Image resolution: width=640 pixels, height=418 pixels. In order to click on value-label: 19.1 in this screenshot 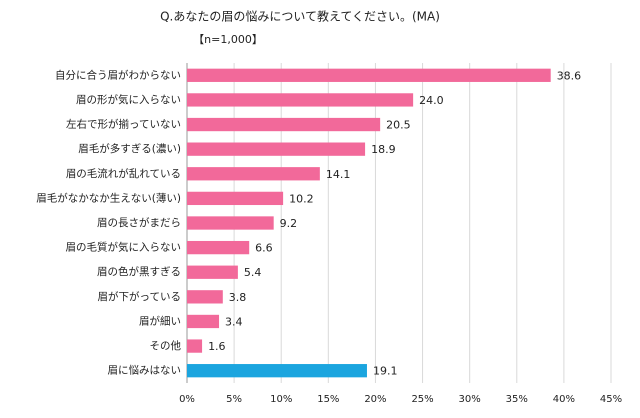, I will do `click(385, 371)`.